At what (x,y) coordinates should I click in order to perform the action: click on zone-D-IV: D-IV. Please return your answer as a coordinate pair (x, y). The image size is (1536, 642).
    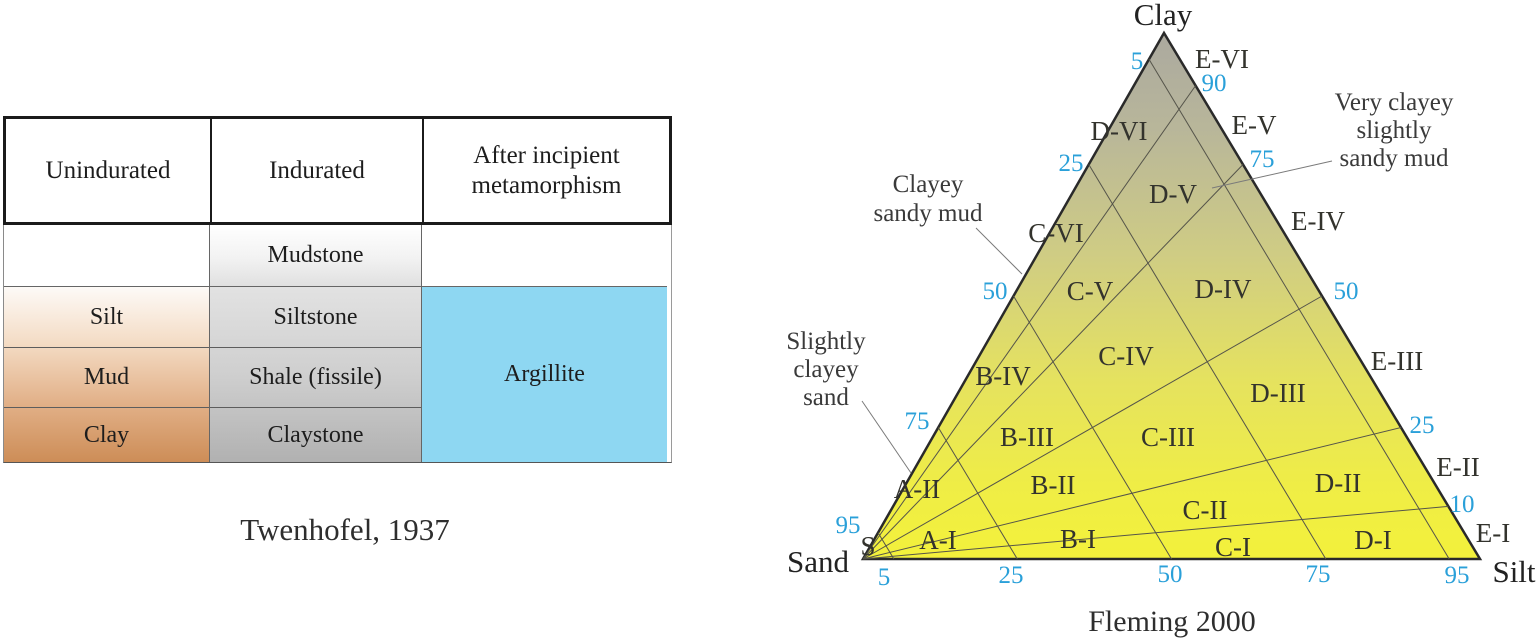
    Looking at the image, I should click on (1223, 289).